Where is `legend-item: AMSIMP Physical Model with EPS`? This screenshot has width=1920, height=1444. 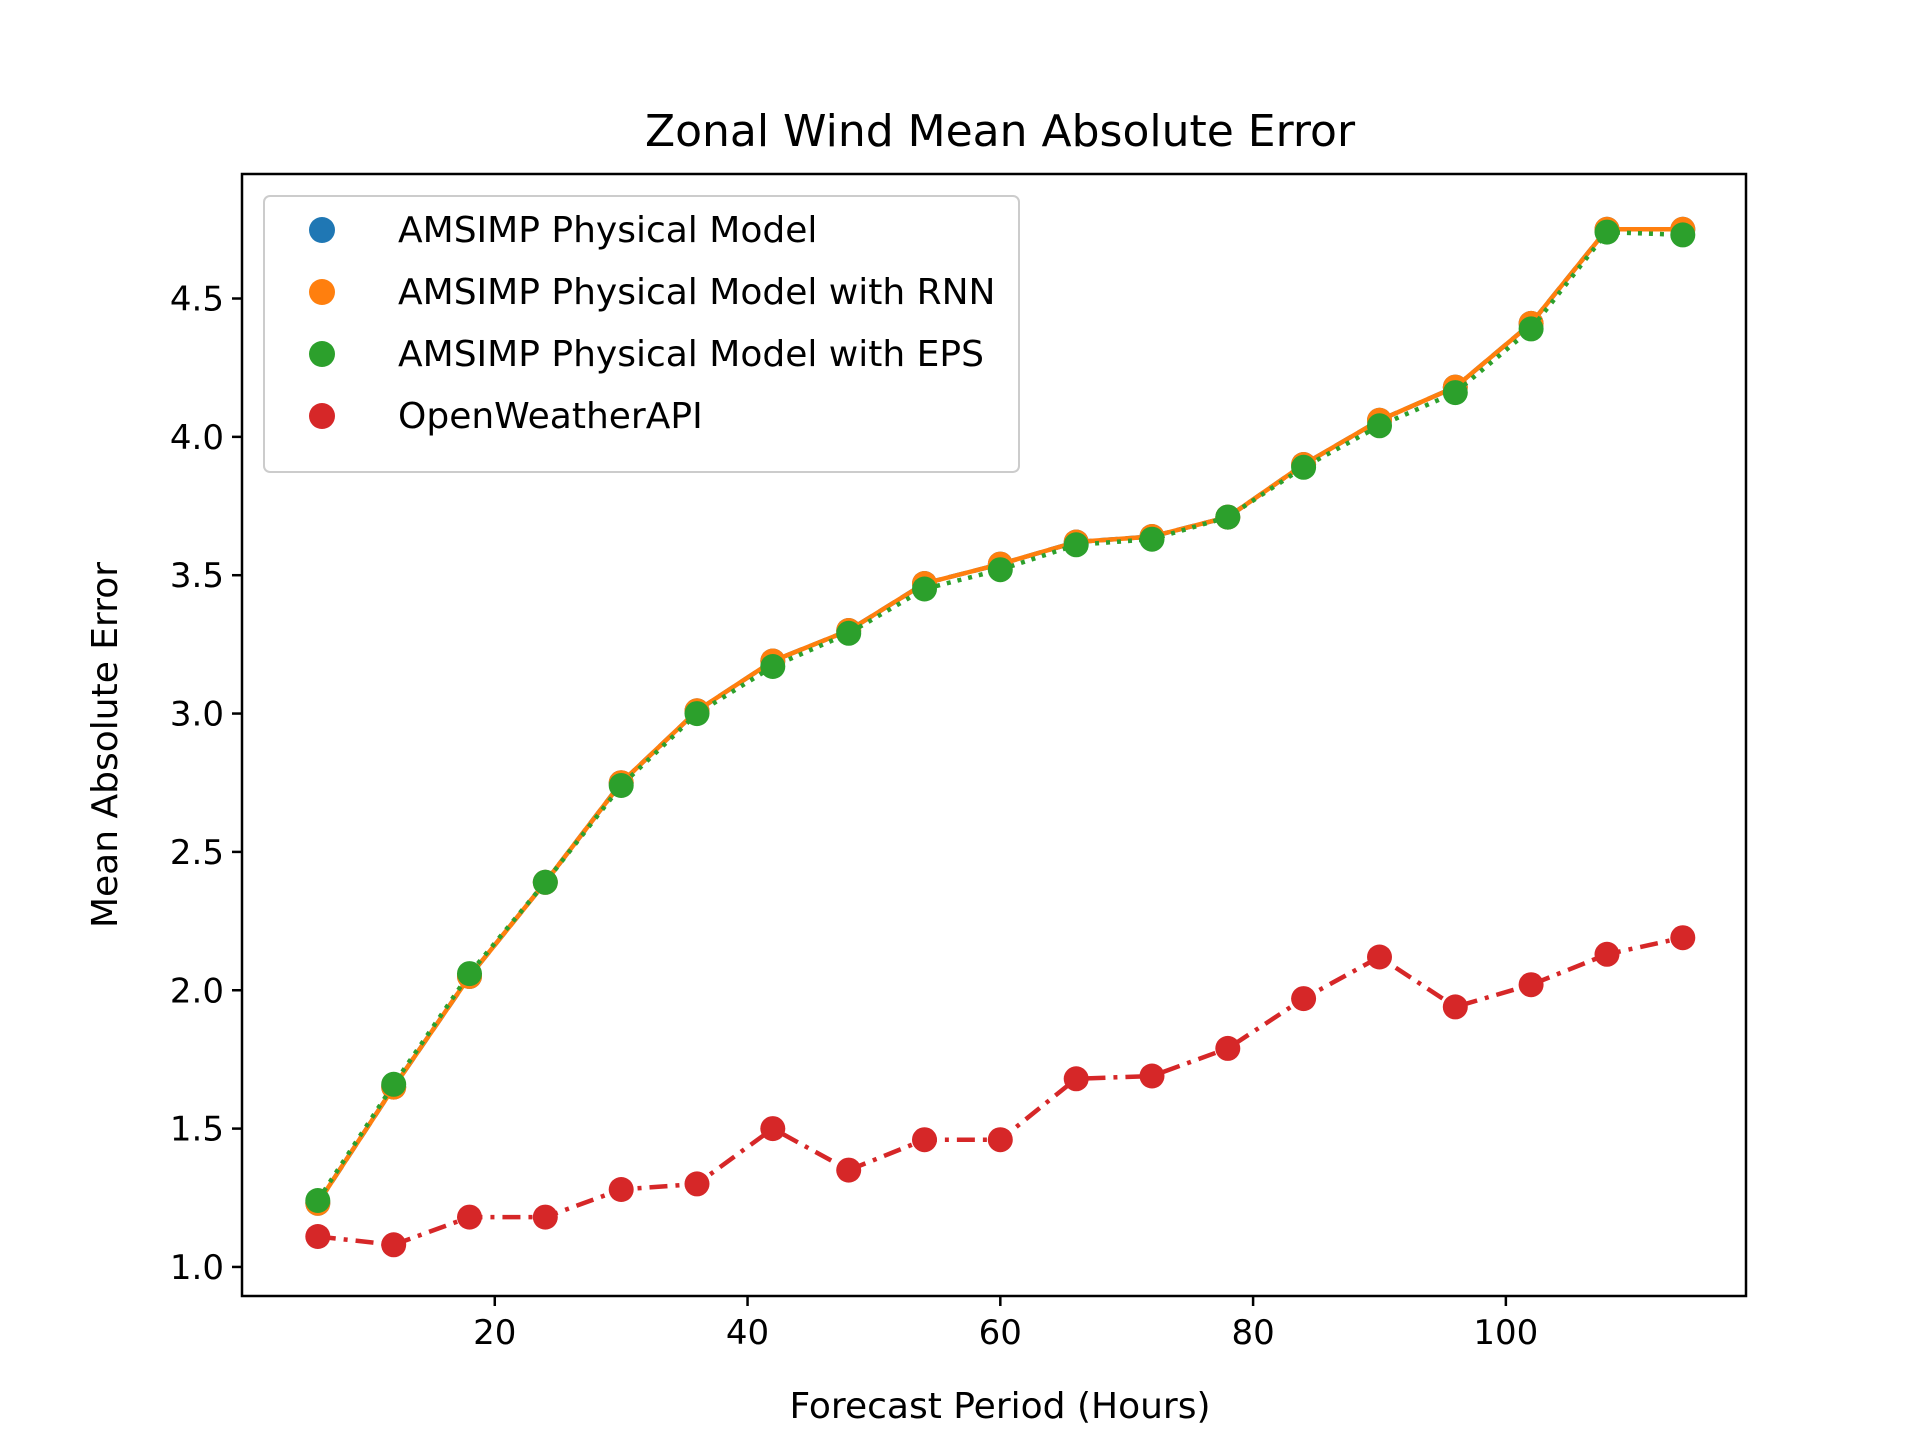 legend-item: AMSIMP Physical Model with EPS is located at coordinates (646, 354).